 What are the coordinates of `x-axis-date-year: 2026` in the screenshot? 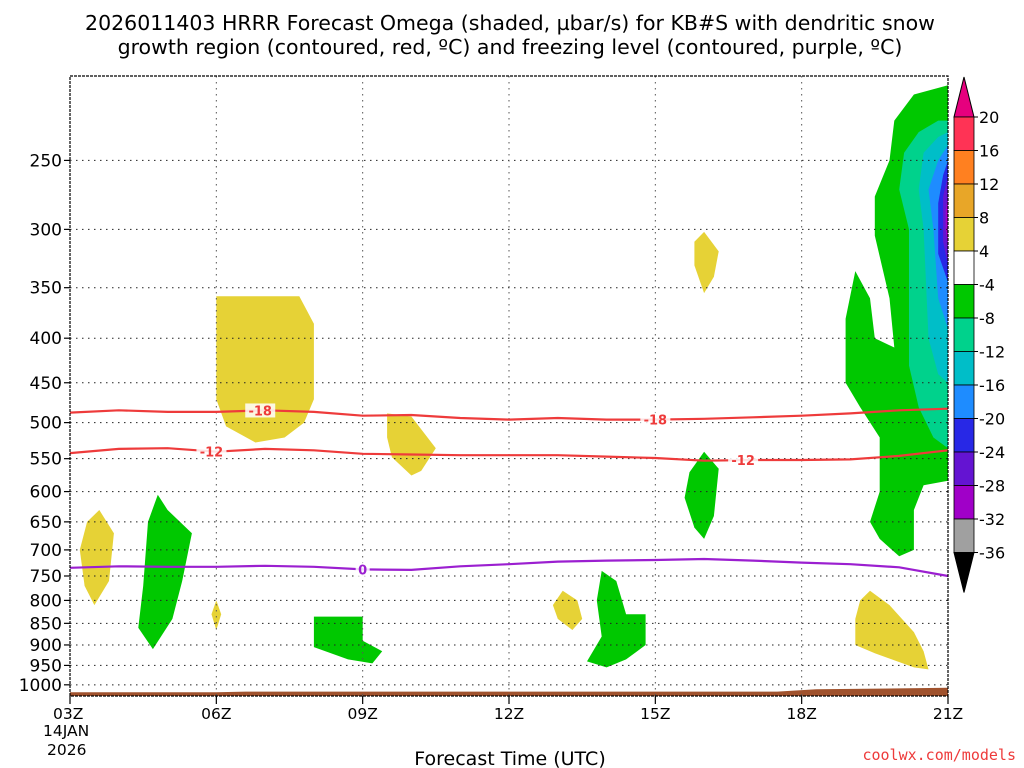 It's located at (66, 750).